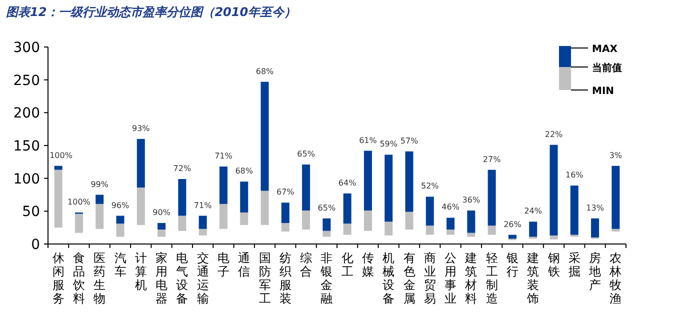 Image resolution: width=676 pixels, height=334 pixels. Describe the element at coordinates (244, 171) in the screenshot. I see `annotation: 68%` at that location.